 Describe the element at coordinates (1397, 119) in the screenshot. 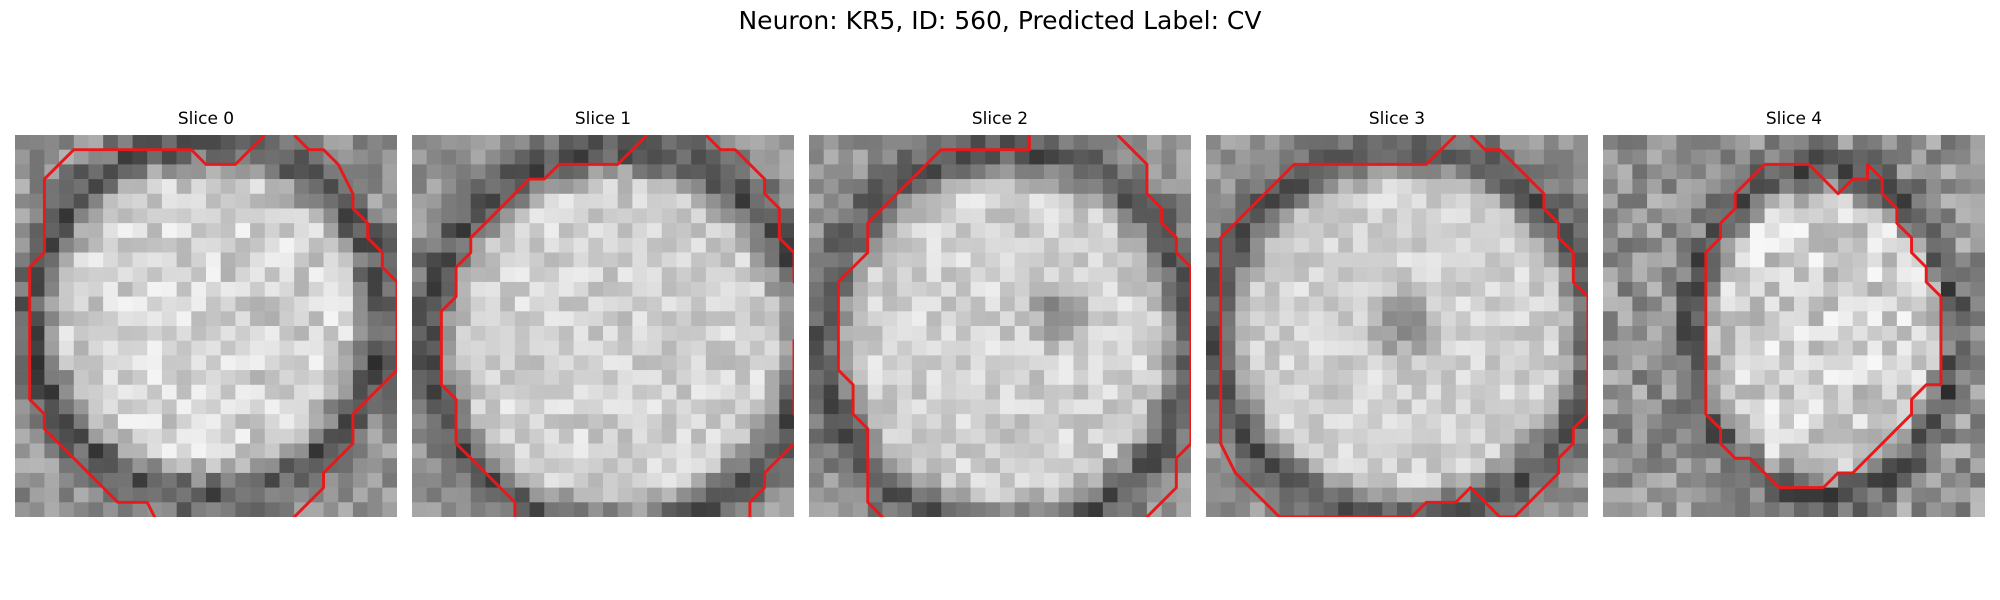

I see `slice-title-3: Slice 3` at that location.